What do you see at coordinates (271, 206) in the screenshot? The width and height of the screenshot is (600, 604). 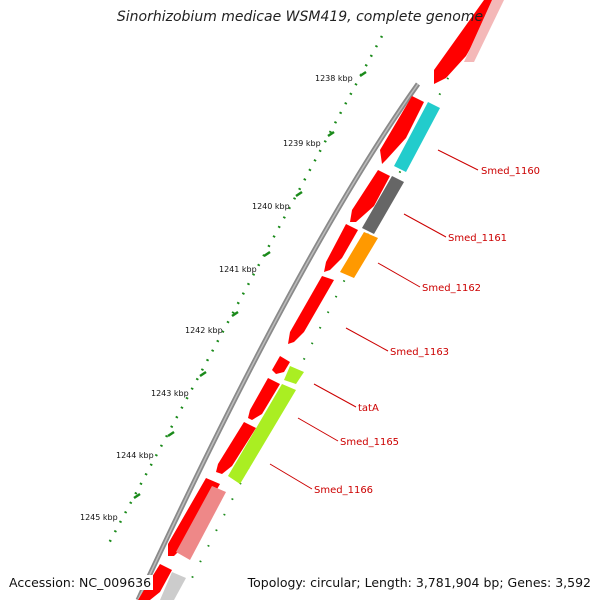 I see `kbp-label: 1240 kbp` at bounding box center [271, 206].